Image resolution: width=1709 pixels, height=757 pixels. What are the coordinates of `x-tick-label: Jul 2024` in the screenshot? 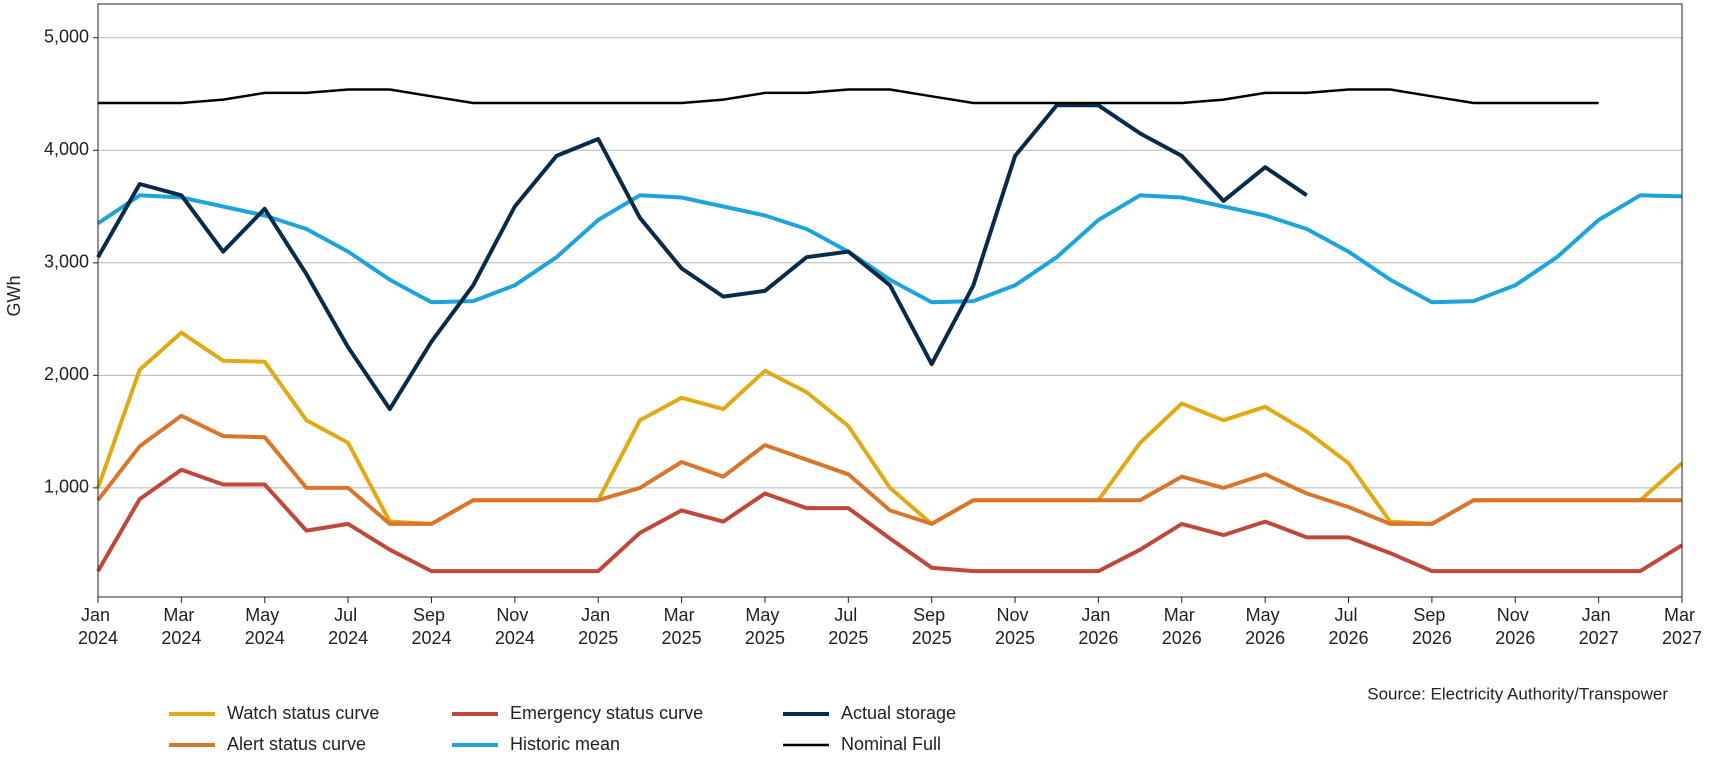 It's located at (348, 626).